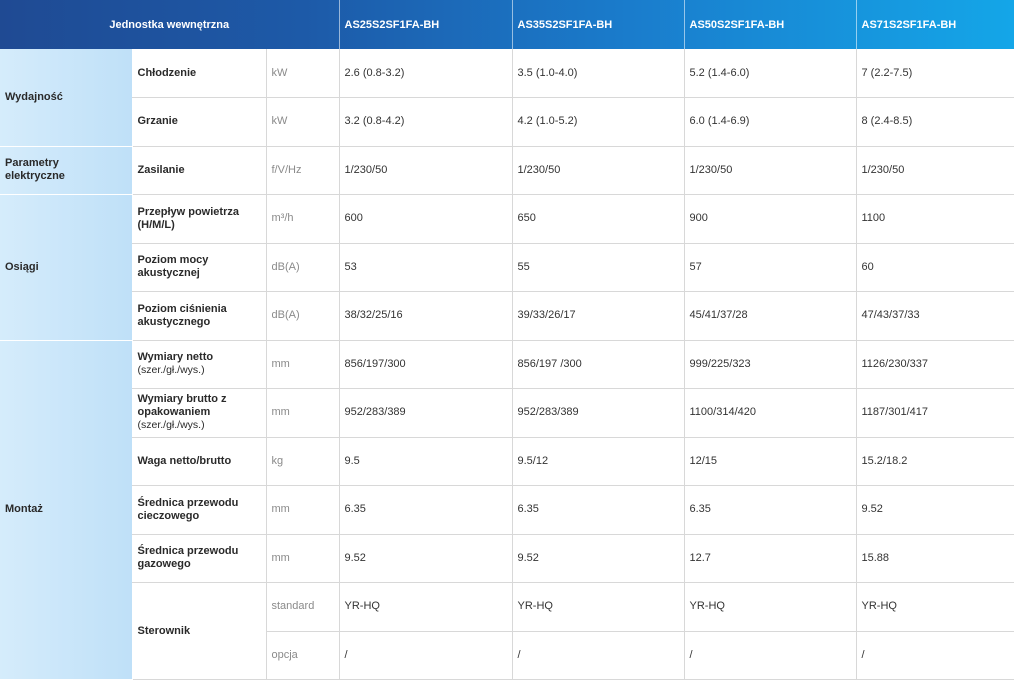 The height and width of the screenshot is (680, 1014). I want to click on row-name: Grzanie, so click(199, 122).